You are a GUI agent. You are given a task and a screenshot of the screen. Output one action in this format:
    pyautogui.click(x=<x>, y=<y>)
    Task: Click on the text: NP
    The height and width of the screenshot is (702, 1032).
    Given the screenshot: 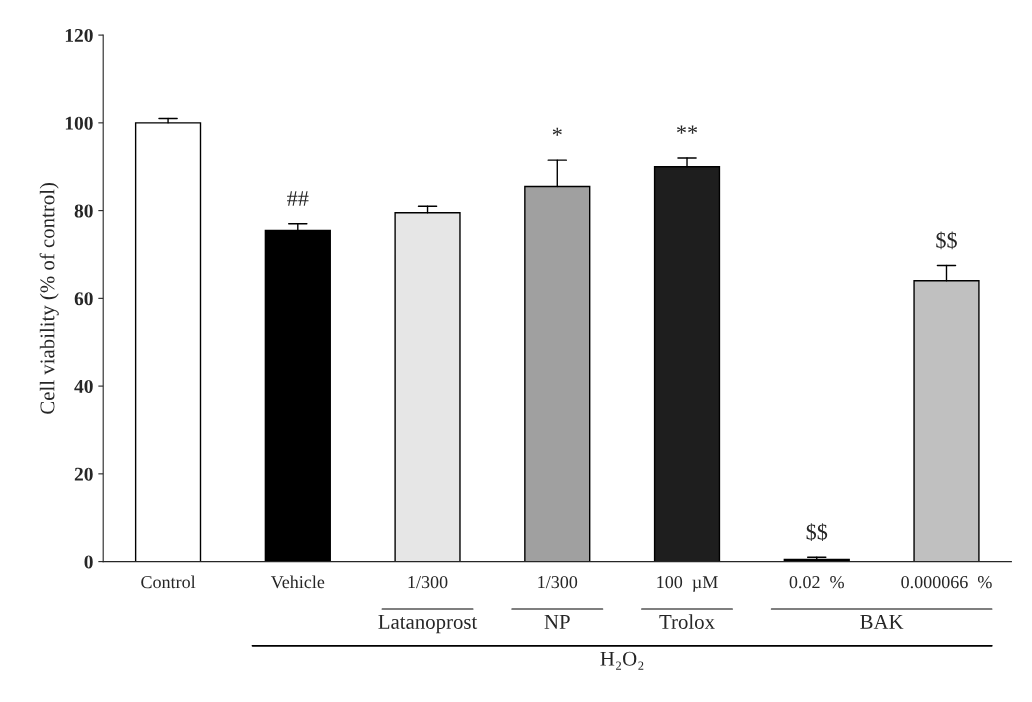 What is the action you would take?
    pyautogui.click(x=557, y=622)
    